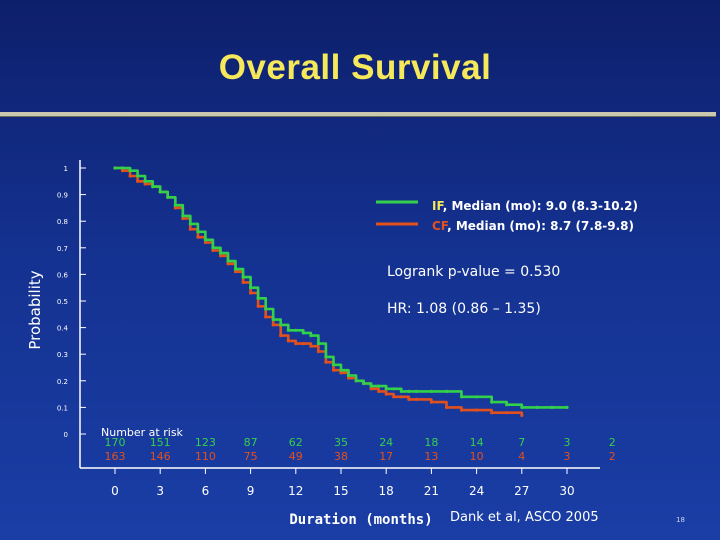  What do you see at coordinates (566, 491) in the screenshot?
I see `x-tick-label: 30` at bounding box center [566, 491].